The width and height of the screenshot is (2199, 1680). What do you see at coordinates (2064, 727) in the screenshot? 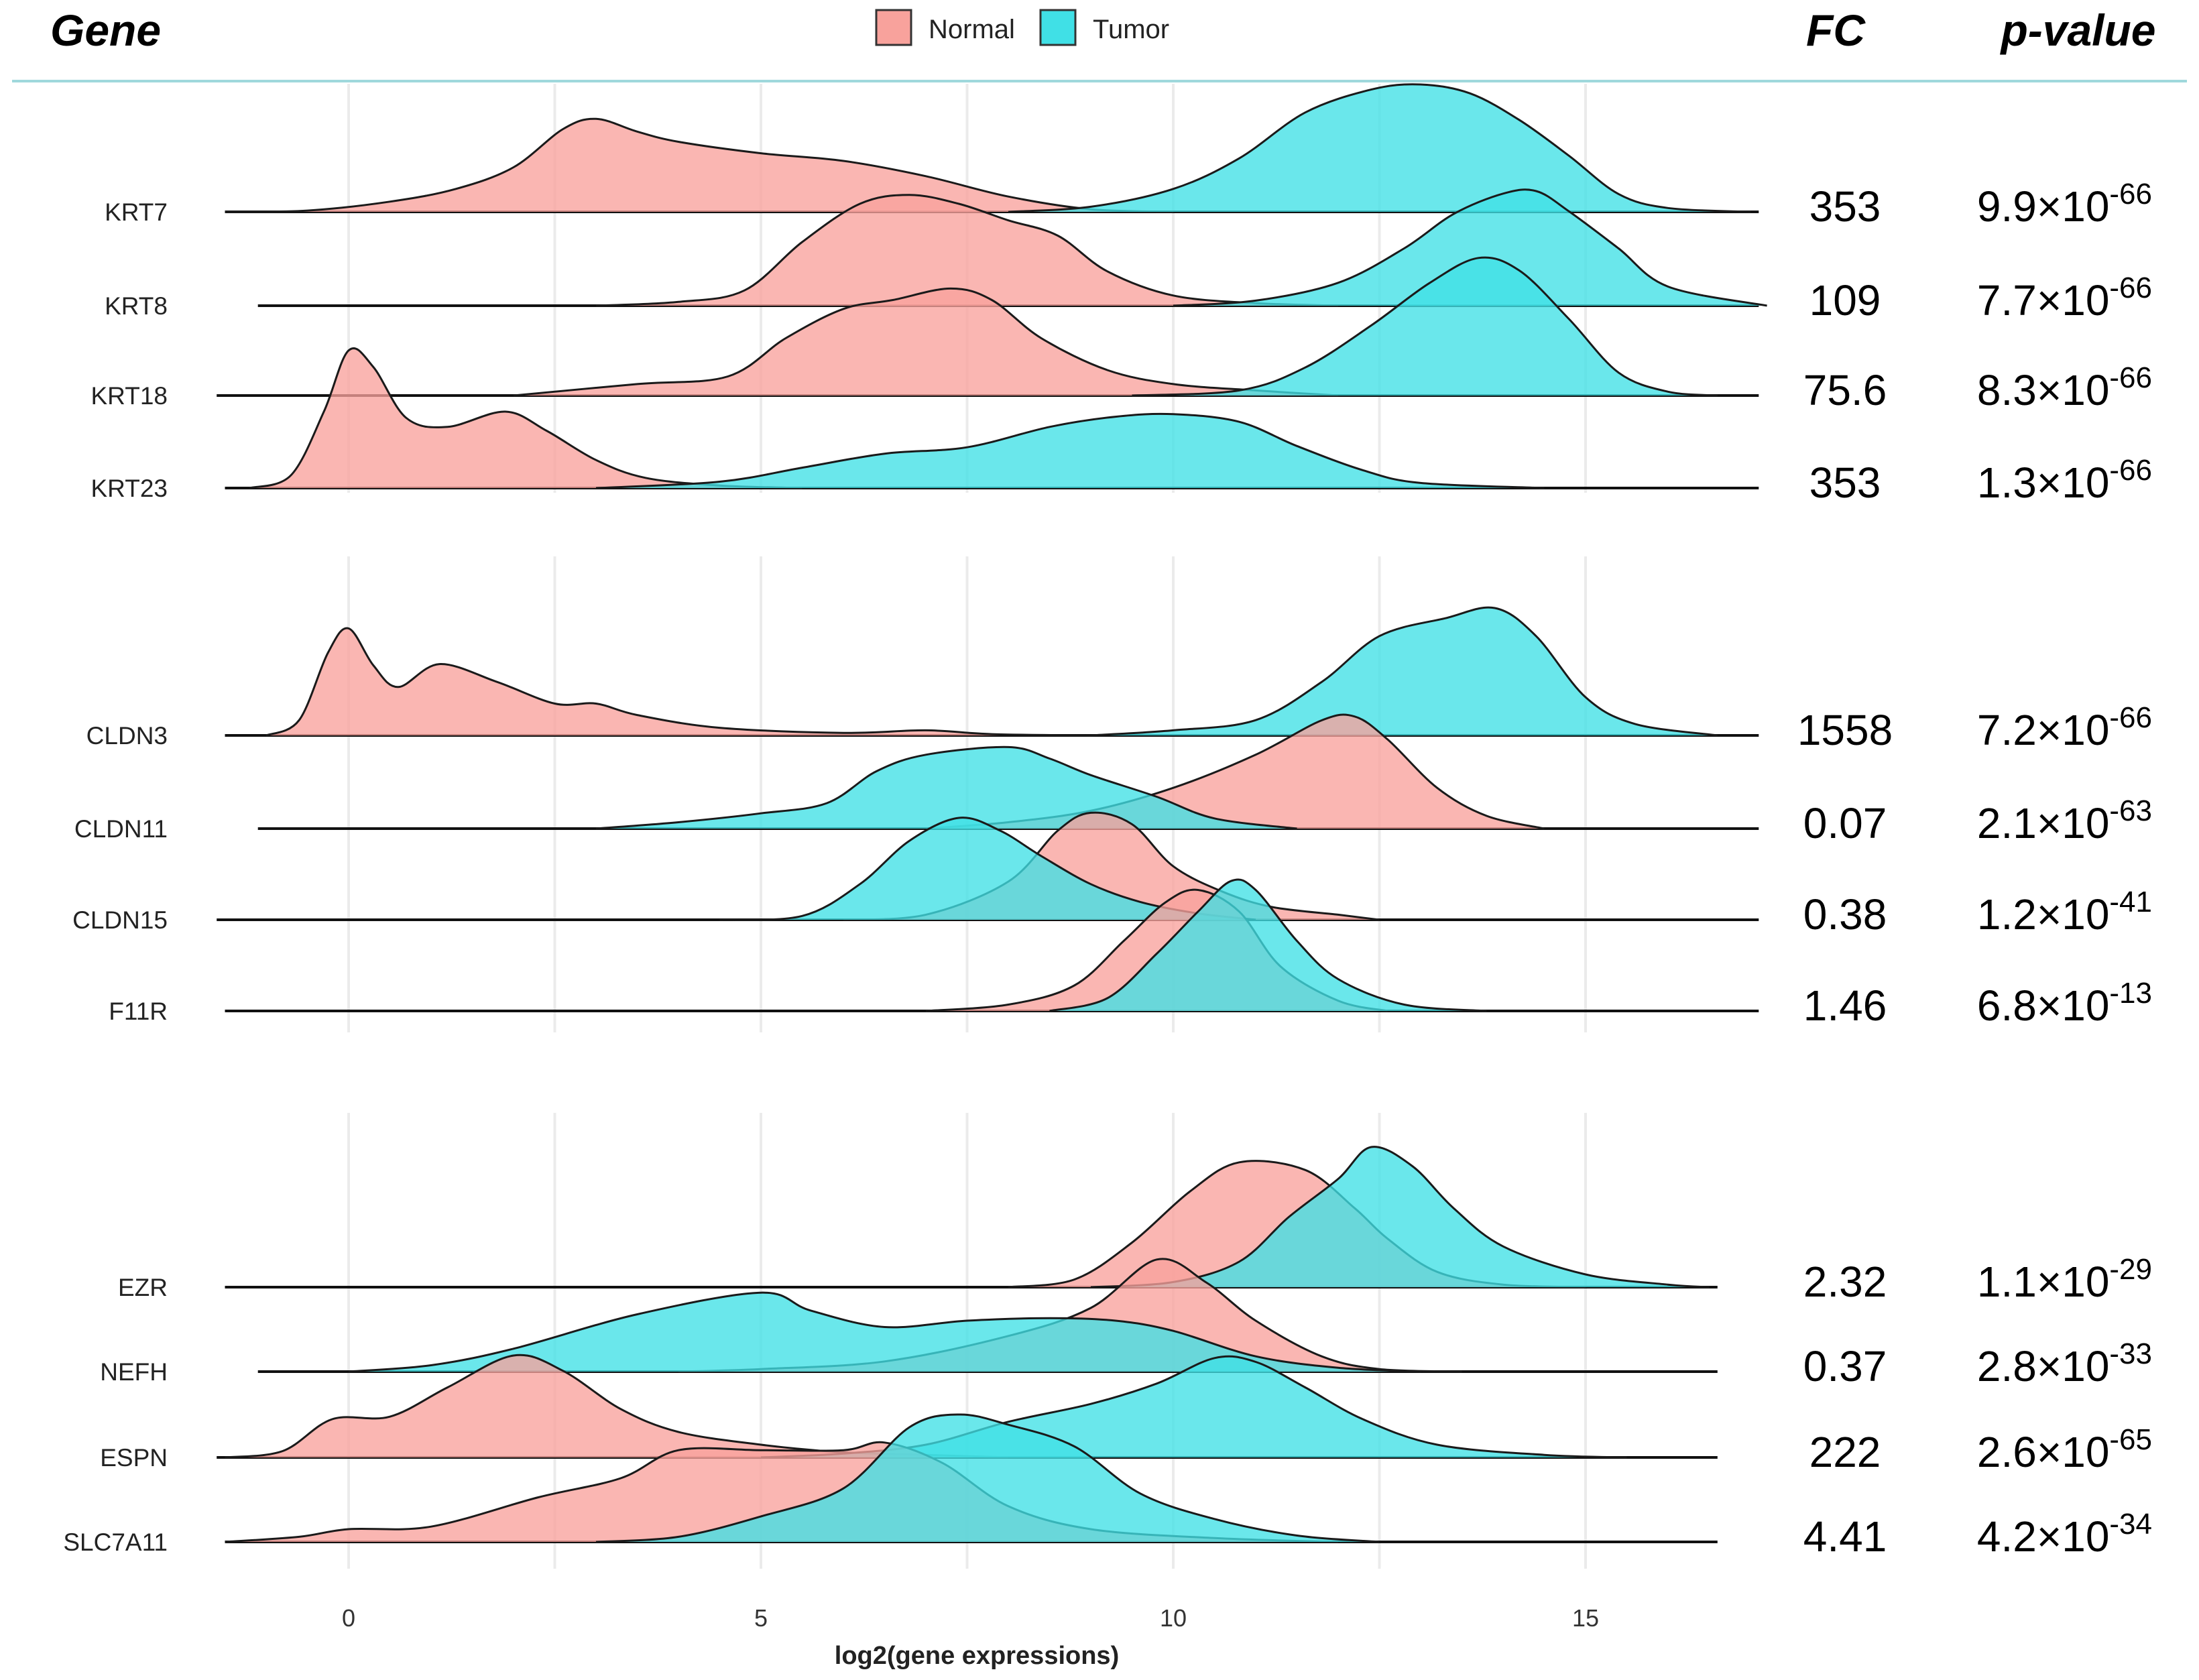
I see `p-value: 7.2×10⁻⁶⁶` at bounding box center [2064, 727].